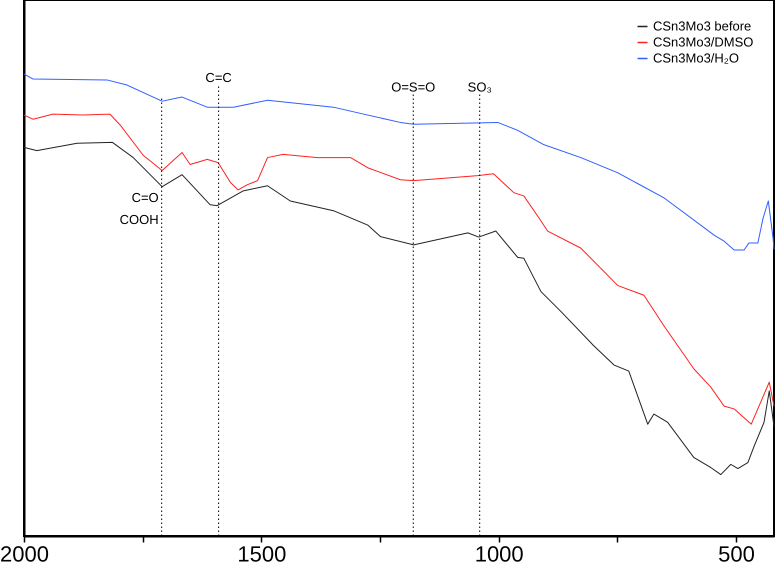 This screenshot has width=776, height=572. I want to click on annotation: O=S=O, so click(413, 86).